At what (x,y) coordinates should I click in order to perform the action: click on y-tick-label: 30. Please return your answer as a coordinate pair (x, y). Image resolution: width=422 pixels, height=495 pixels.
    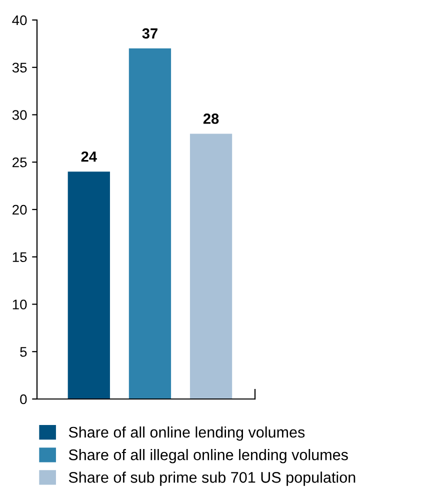
    Looking at the image, I should click on (19, 115).